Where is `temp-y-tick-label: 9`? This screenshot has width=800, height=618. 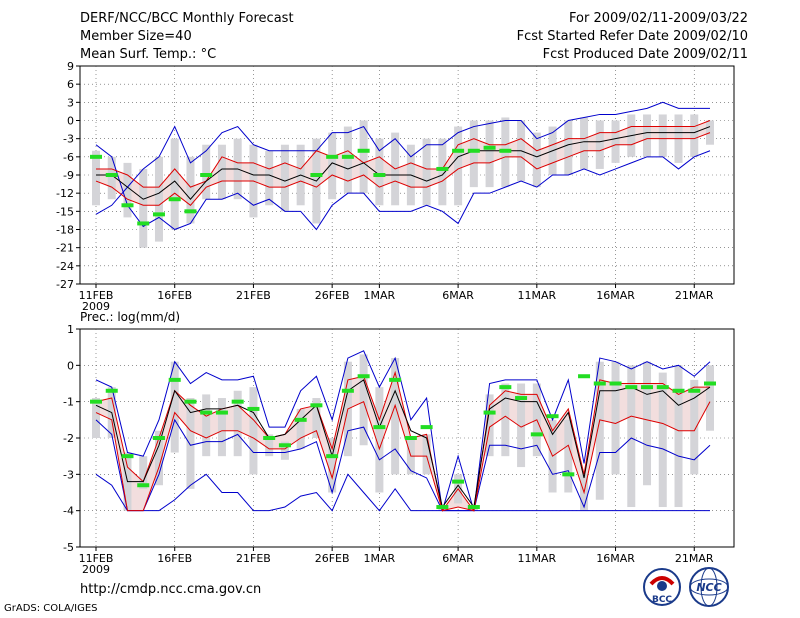
temp-y-tick-label: 9 is located at coordinates (70, 66).